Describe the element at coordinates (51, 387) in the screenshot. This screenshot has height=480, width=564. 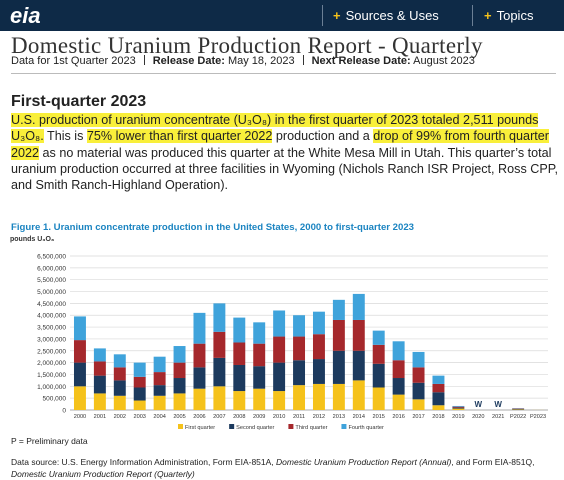
I see `y-tick-label: 1,000,000` at that location.